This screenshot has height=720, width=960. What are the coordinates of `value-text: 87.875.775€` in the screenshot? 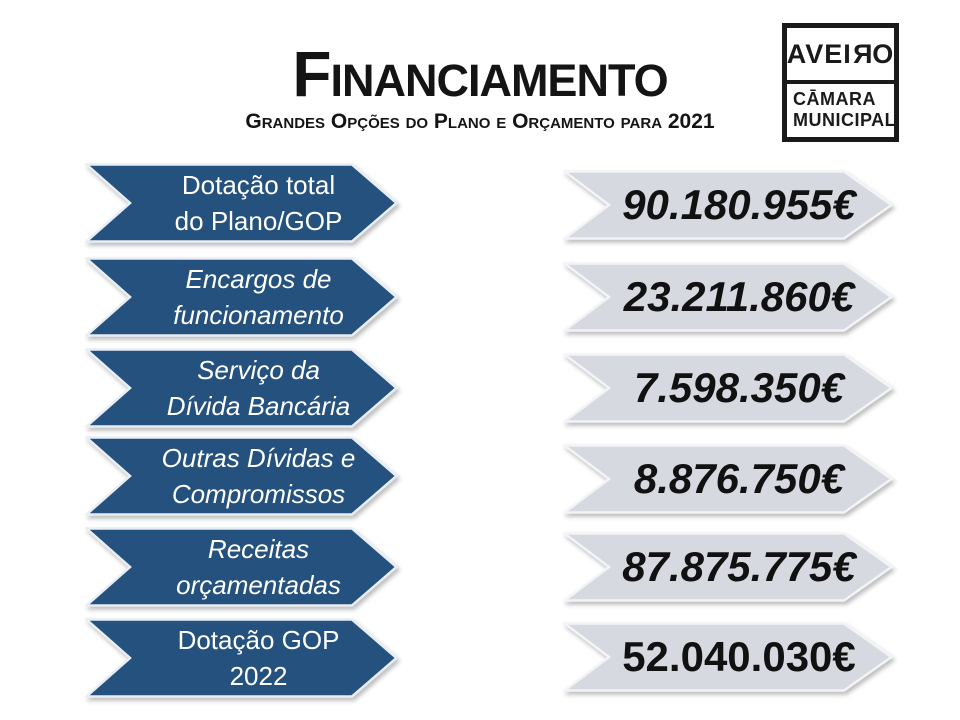 It's located at (739, 566).